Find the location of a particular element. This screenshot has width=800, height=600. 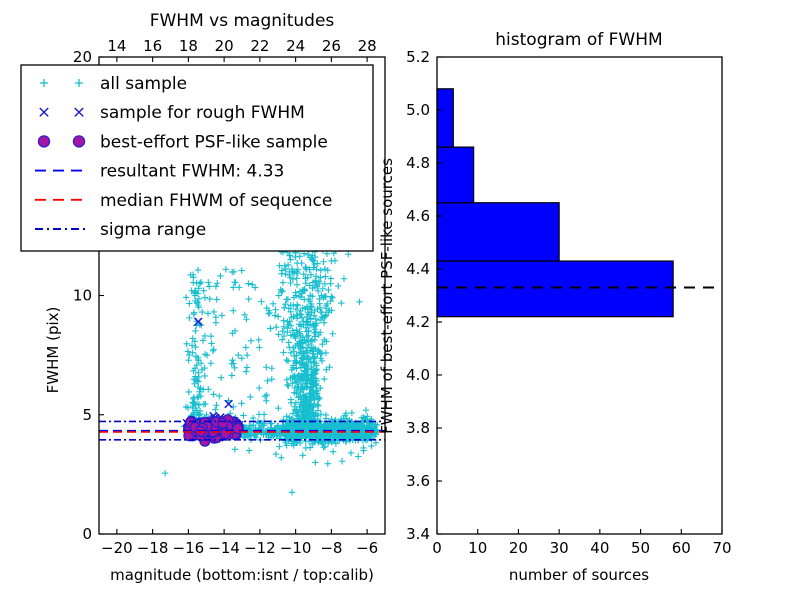

scatter-xlabel: magnitude (bottom:isnt / top:calib) is located at coordinates (242, 575).